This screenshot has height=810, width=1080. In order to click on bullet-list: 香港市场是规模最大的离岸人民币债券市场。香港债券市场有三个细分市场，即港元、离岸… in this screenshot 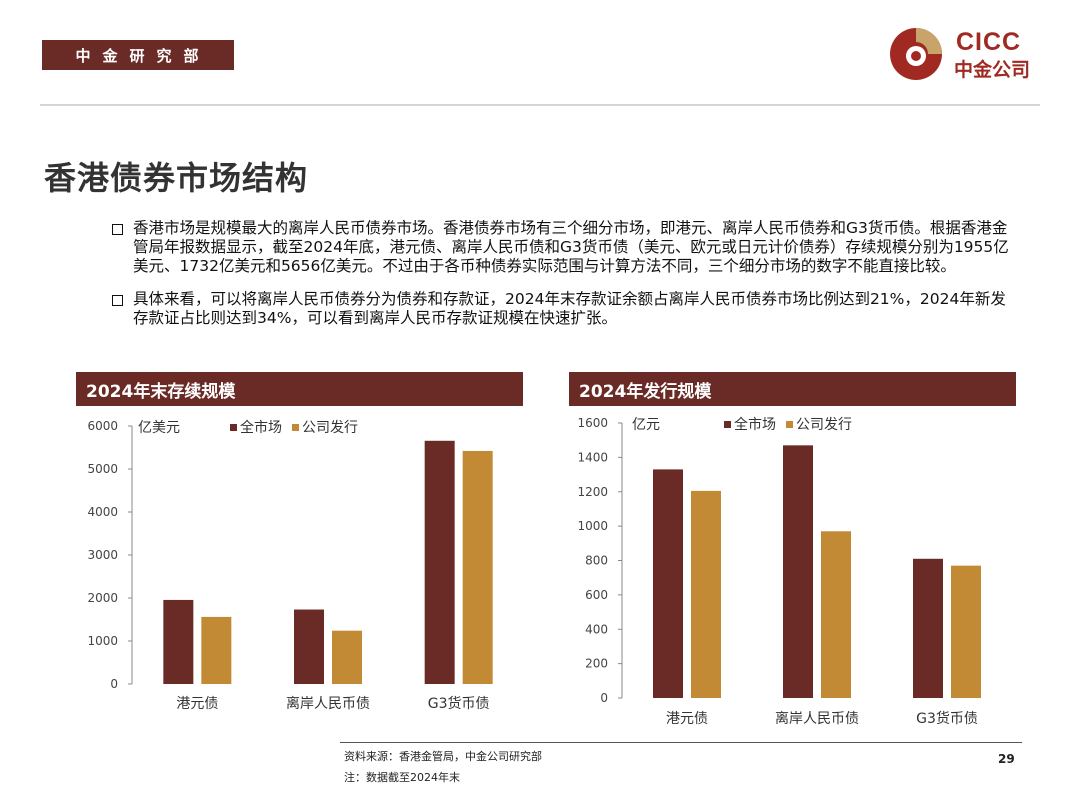, I will do `click(562, 280)`.